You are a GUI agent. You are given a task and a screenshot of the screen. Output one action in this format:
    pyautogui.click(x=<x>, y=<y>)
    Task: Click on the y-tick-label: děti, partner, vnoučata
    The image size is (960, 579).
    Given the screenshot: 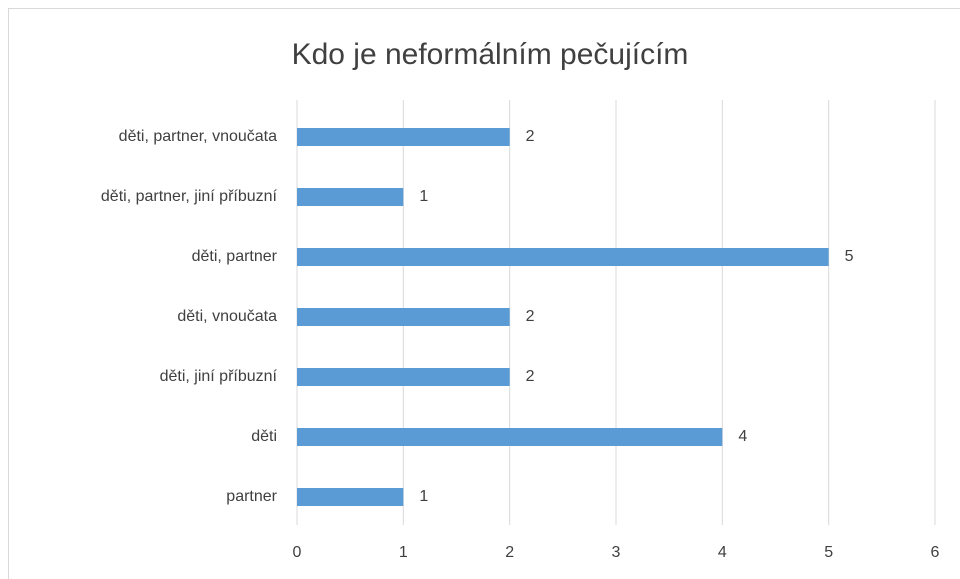 What is the action you would take?
    pyautogui.click(x=198, y=136)
    